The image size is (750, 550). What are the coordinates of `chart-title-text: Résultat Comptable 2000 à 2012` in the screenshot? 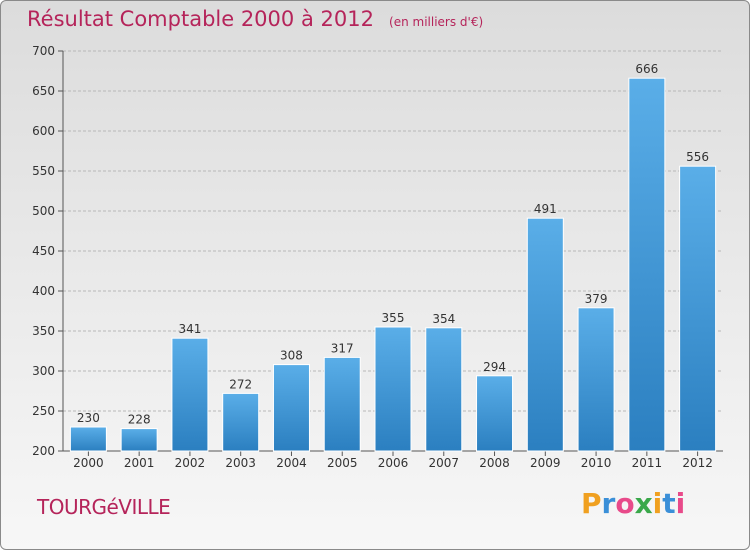 It's located at (200, 19).